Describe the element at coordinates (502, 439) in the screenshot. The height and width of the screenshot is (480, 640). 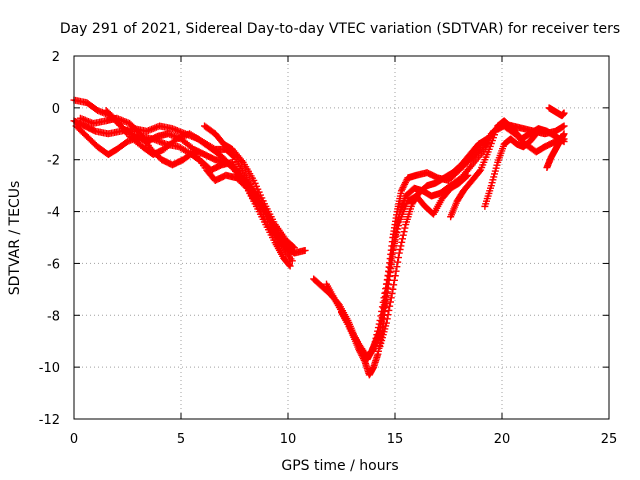
I see `x-tick-label: 20` at that location.